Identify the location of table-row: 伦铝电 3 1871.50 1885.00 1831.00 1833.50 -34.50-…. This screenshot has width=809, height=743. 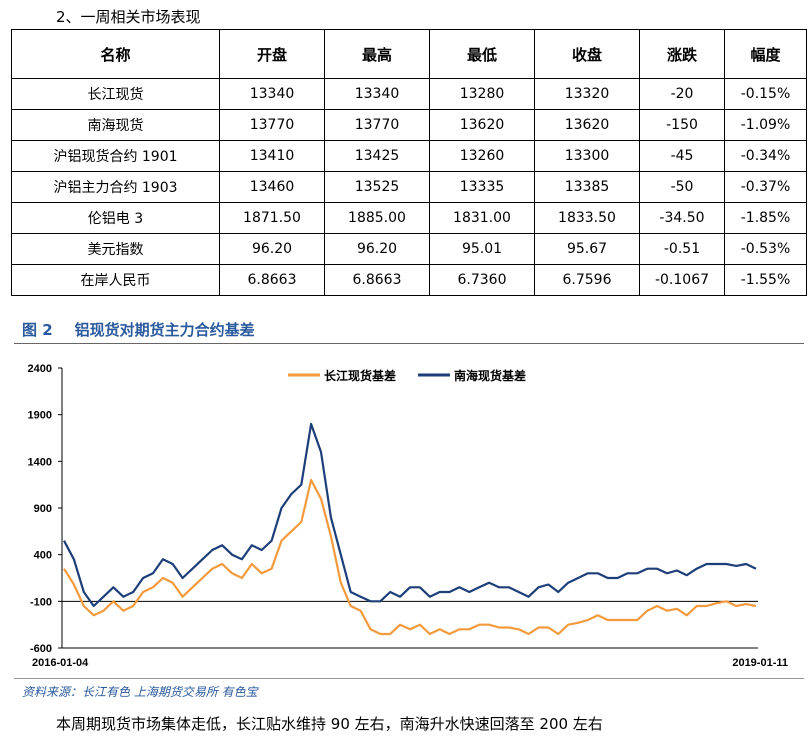
(409, 218).